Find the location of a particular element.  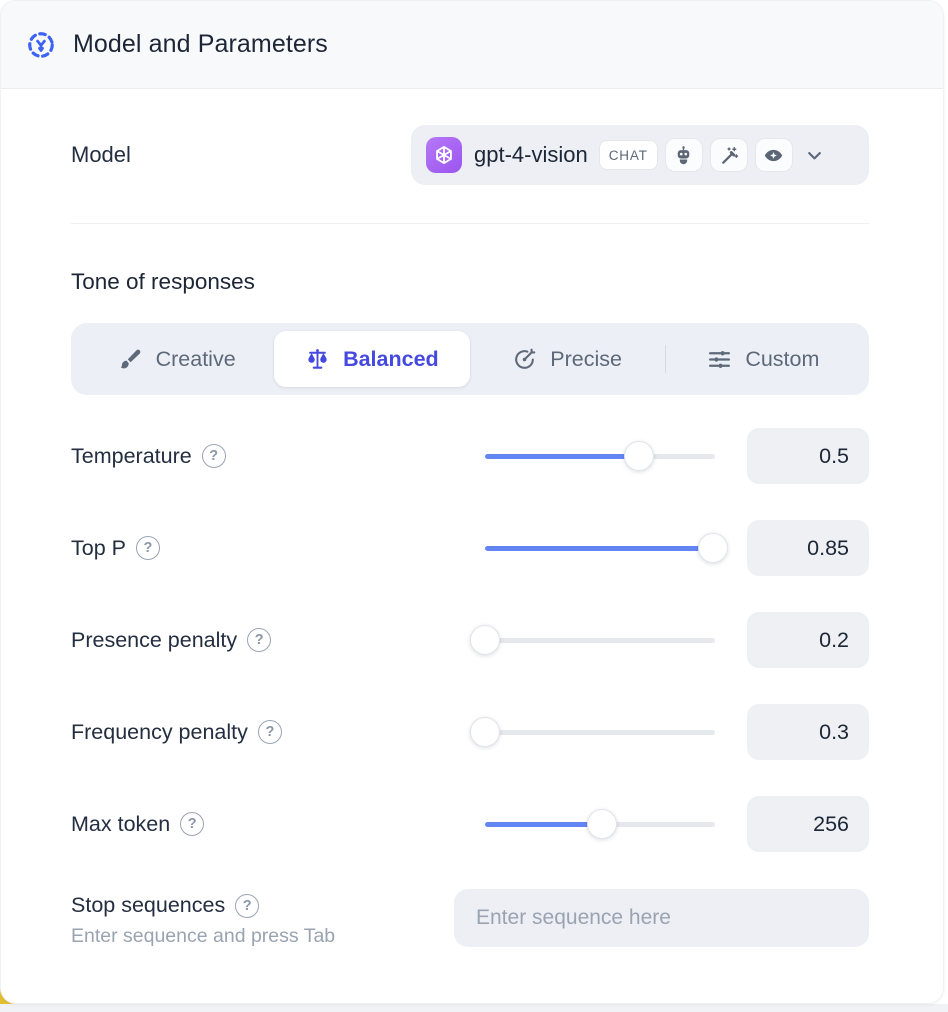

max-token-value: 256 is located at coordinates (808, 824).